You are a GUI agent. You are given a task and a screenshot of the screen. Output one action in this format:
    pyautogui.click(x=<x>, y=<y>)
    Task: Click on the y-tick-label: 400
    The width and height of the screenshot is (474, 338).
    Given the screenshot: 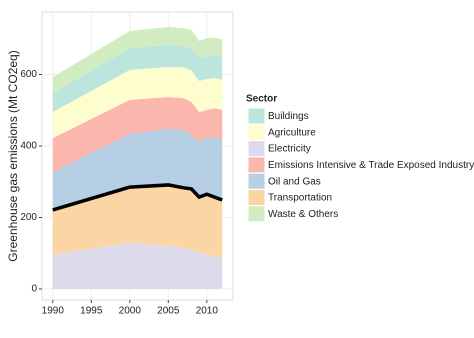 What is the action you would take?
    pyautogui.click(x=28, y=146)
    